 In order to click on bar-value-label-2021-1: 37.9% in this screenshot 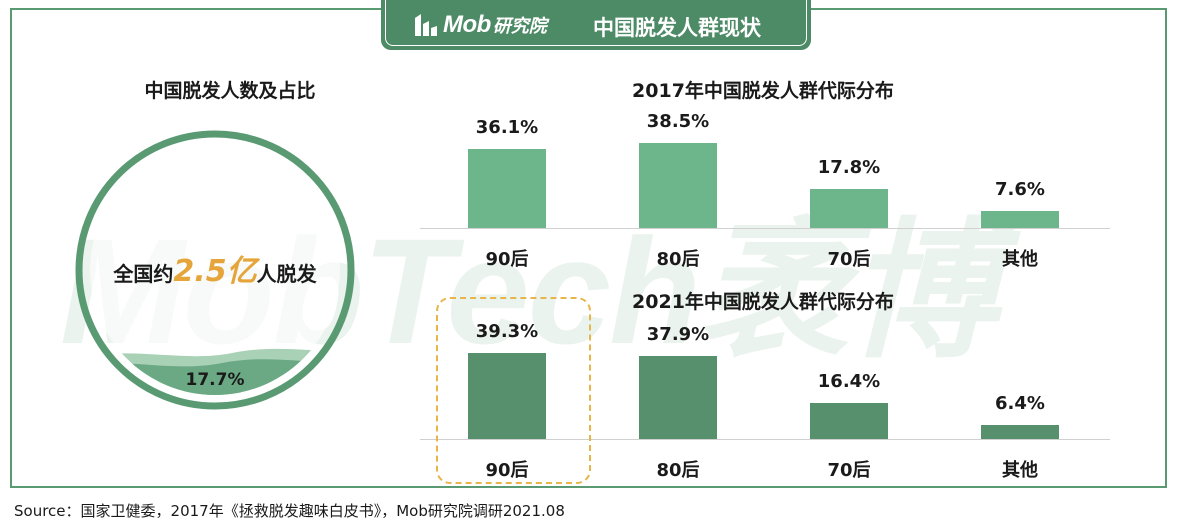, I will do `click(678, 334)`.